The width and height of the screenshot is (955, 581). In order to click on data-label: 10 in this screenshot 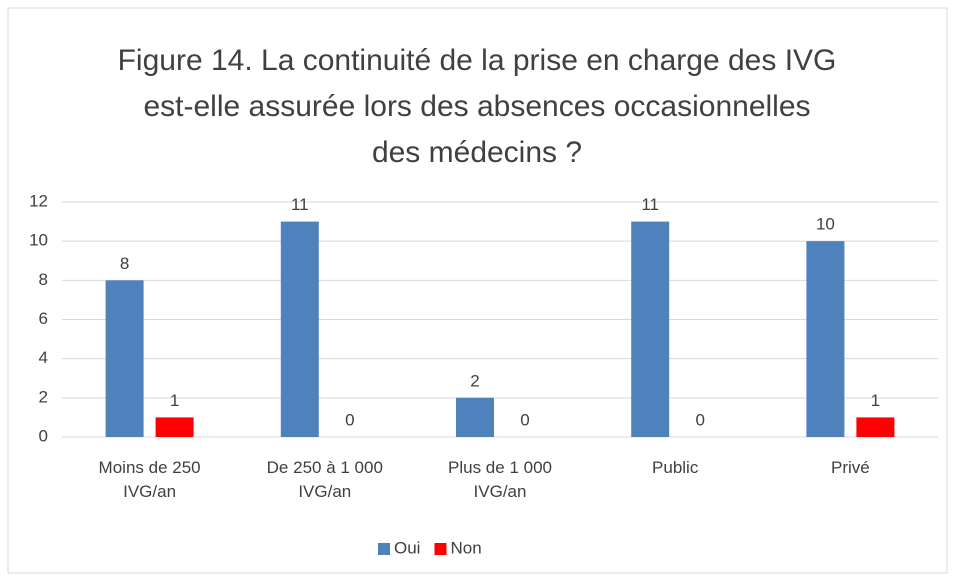, I will do `click(825, 224)`.